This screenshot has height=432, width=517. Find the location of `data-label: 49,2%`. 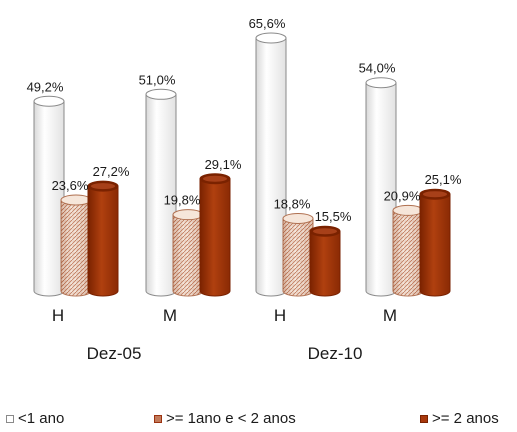

data-label: 49,2% is located at coordinates (45, 86).